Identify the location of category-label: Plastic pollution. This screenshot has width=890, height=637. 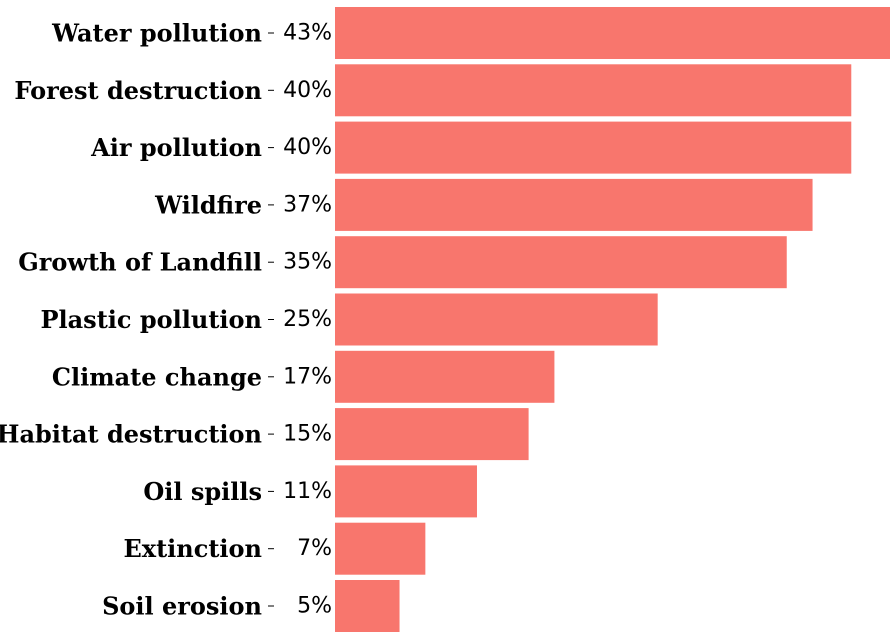
(151, 319).